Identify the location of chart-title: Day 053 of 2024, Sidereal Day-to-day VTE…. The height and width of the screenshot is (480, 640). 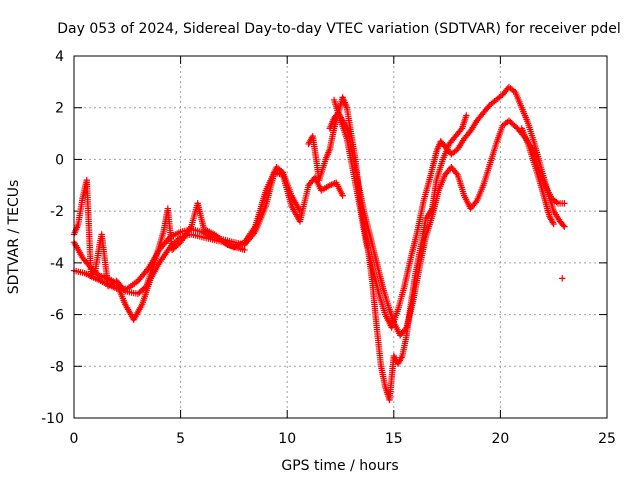
(339, 29).